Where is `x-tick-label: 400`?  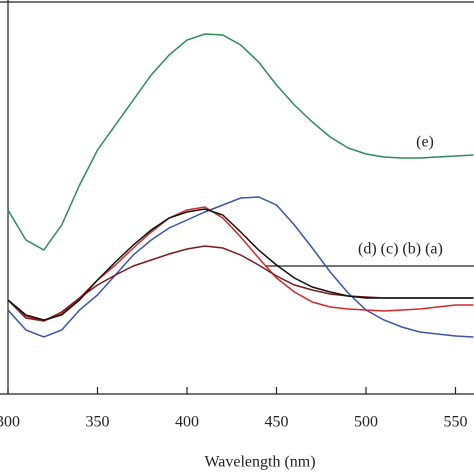
x-tick-label: 400 is located at coordinates (187, 422).